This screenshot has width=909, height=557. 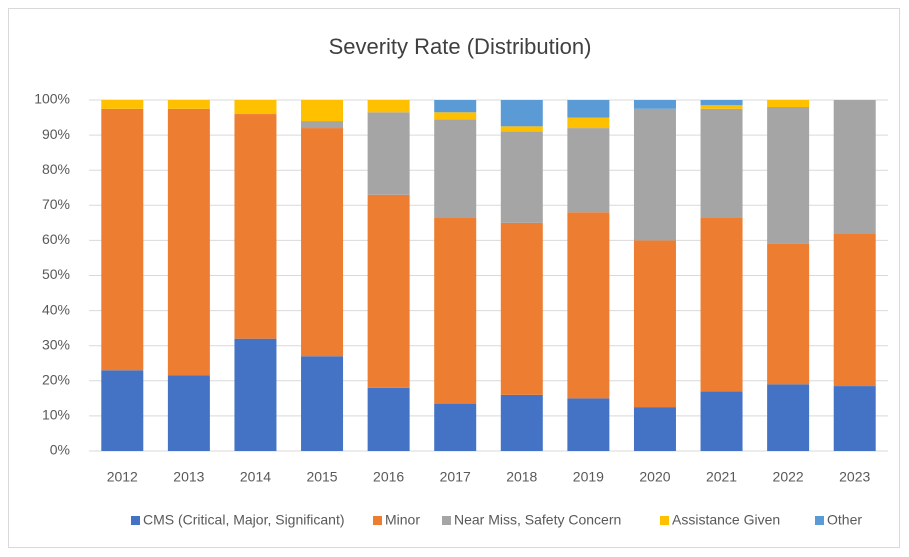 I want to click on x-tick-label: 2019, so click(x=588, y=477).